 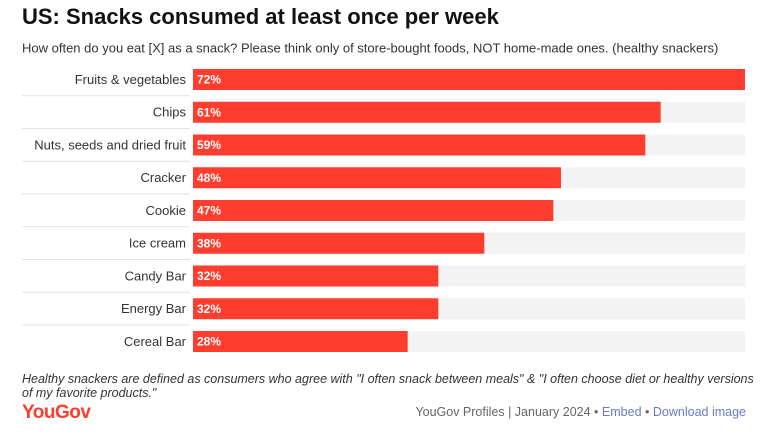 I want to click on value-label: 48%, so click(x=209, y=178).